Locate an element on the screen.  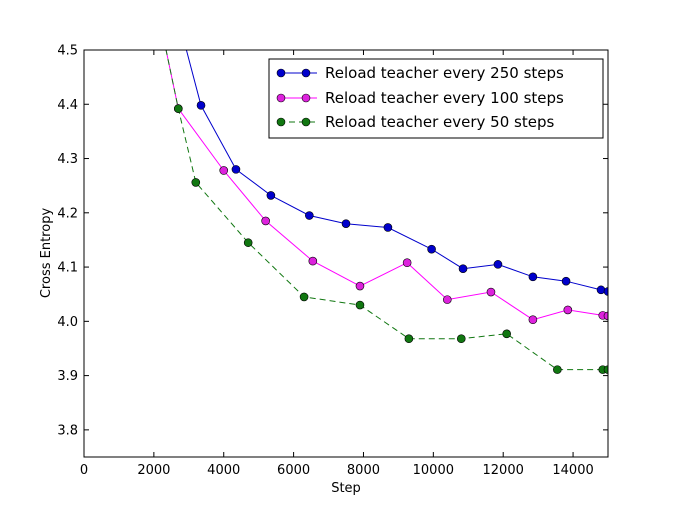
legend-box is located at coordinates (436, 98).